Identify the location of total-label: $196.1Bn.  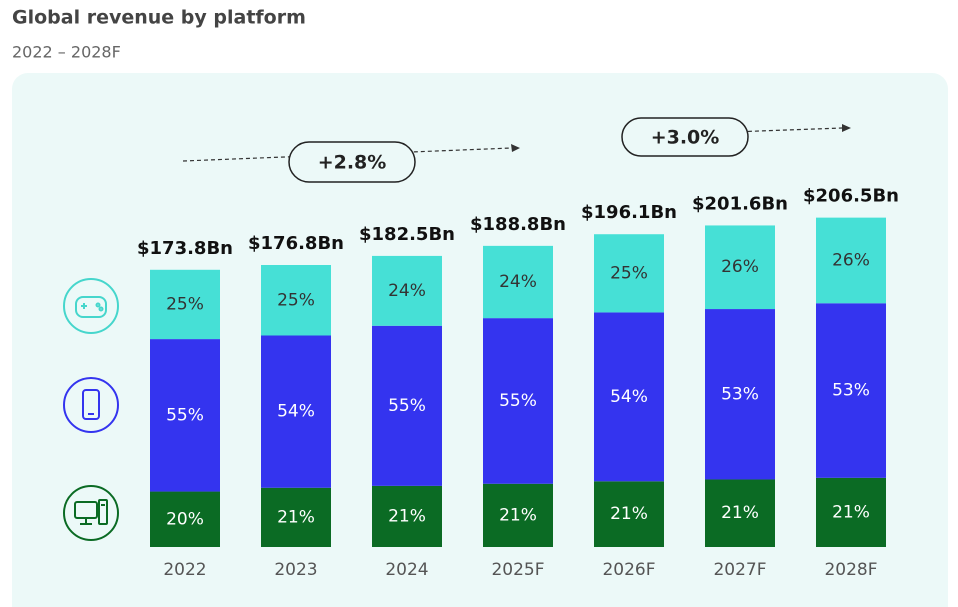
(629, 212).